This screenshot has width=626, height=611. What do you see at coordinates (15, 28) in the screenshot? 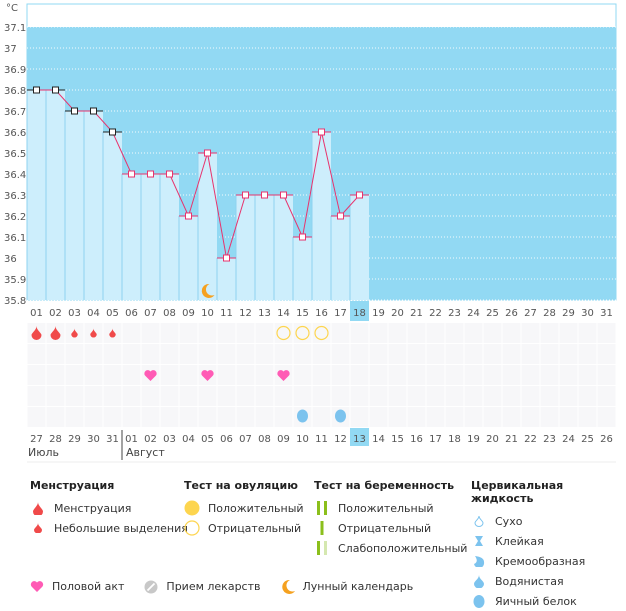
I see `y-tick-label: 37.1` at bounding box center [15, 28].